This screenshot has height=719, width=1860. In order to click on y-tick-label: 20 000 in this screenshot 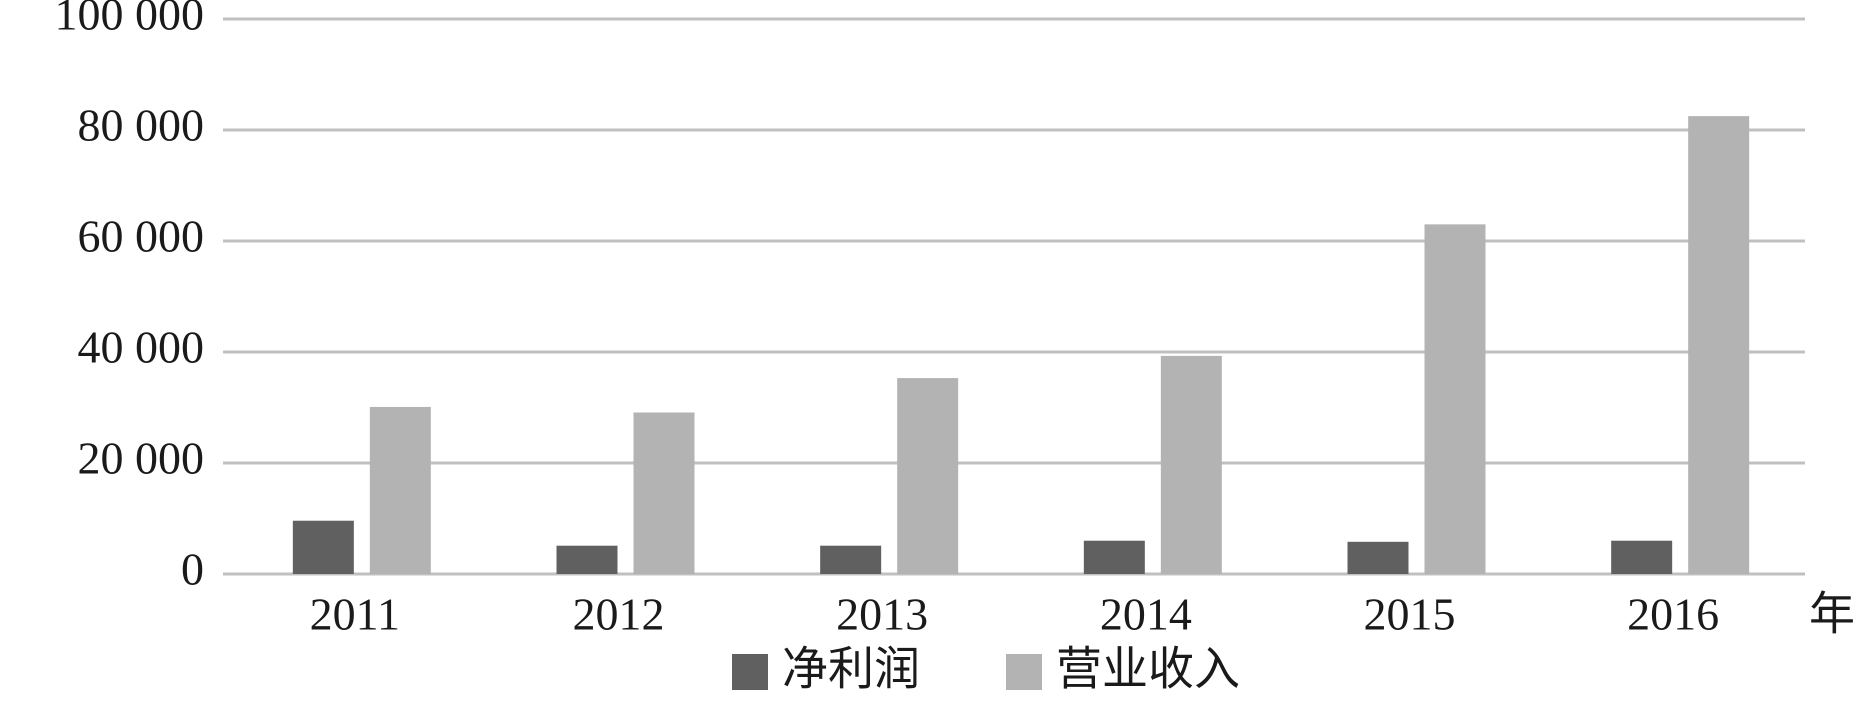, I will do `click(141, 458)`.